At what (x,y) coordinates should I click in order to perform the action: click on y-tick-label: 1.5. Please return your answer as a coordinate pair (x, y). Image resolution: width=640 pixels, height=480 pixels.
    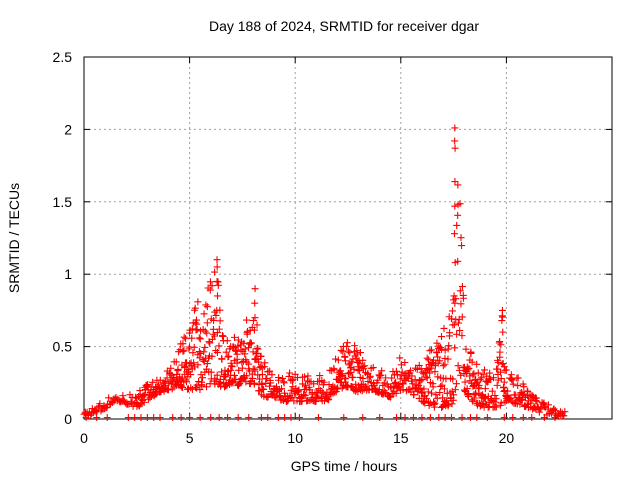
    Looking at the image, I should click on (63, 202).